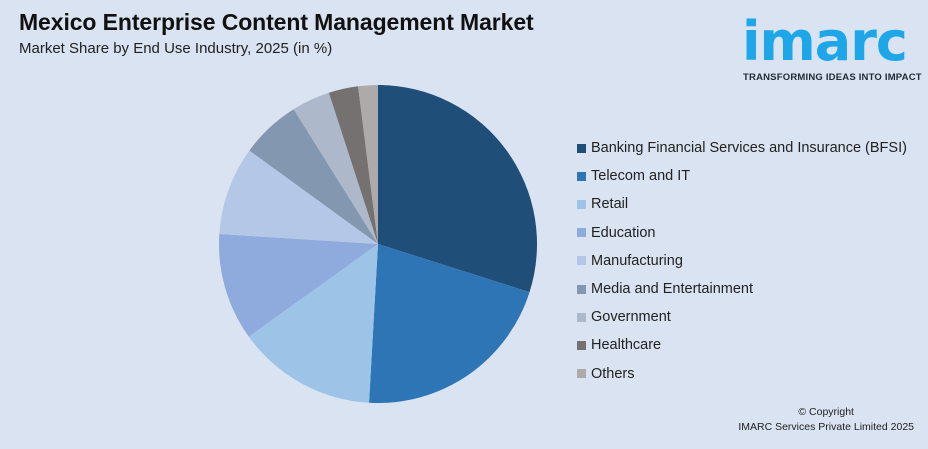  Describe the element at coordinates (626, 345) in the screenshot. I see `legend-label: Healthcare` at that location.